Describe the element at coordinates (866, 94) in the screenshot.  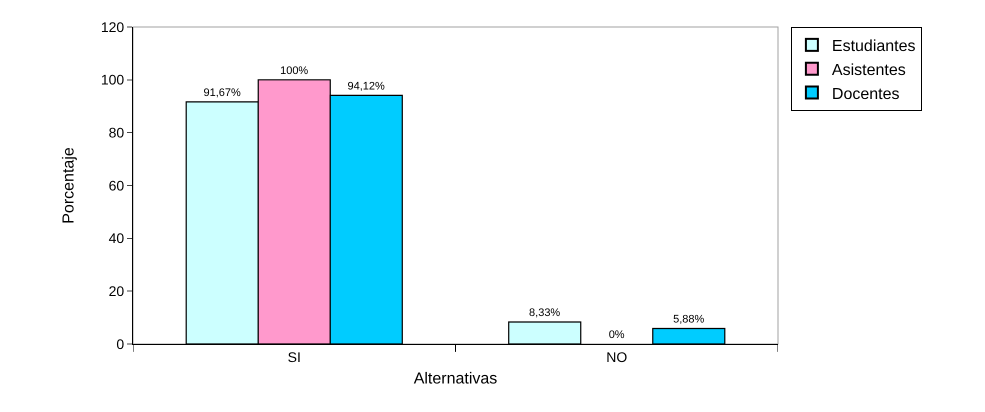
I see `legend-label: Docentes` at that location.